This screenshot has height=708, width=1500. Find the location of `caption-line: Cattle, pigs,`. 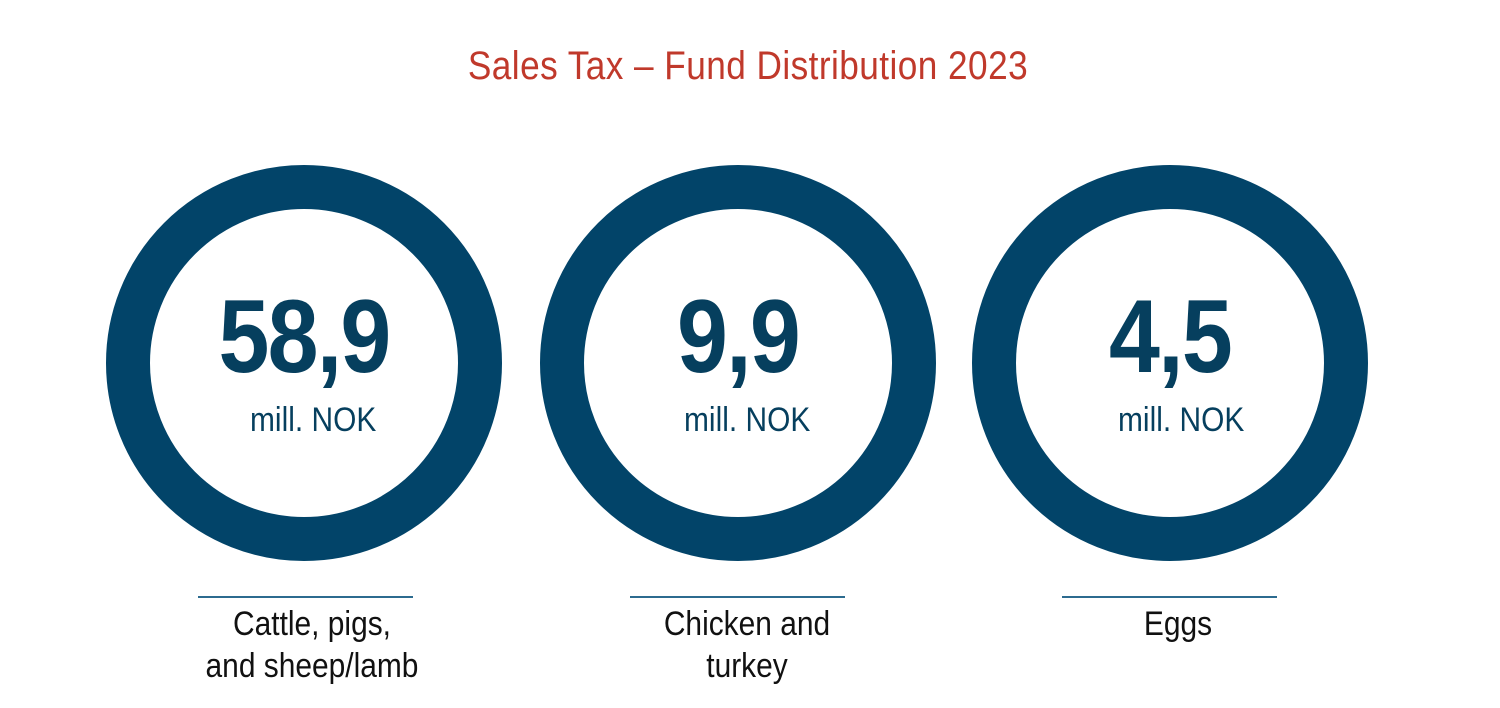

caption-line: Cattle, pigs, is located at coordinates (312, 624).